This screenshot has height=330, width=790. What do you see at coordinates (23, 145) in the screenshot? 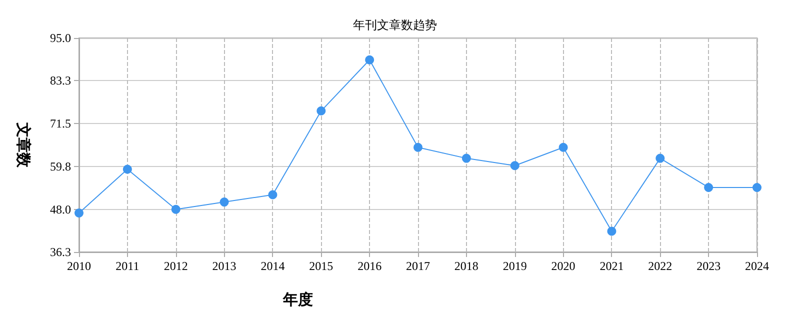
I see `y-axis-title: 文章数` at bounding box center [23, 145].